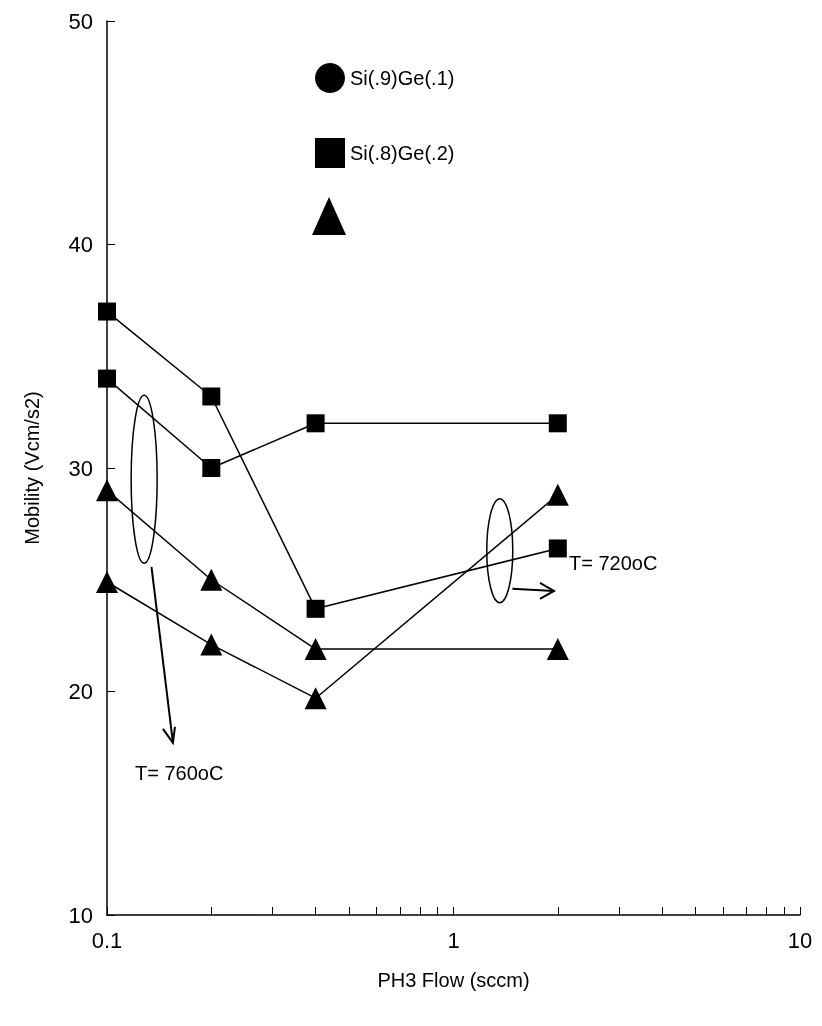  What do you see at coordinates (402, 78) in the screenshot?
I see `legend-label: Si(.9)Ge(.1)` at bounding box center [402, 78].